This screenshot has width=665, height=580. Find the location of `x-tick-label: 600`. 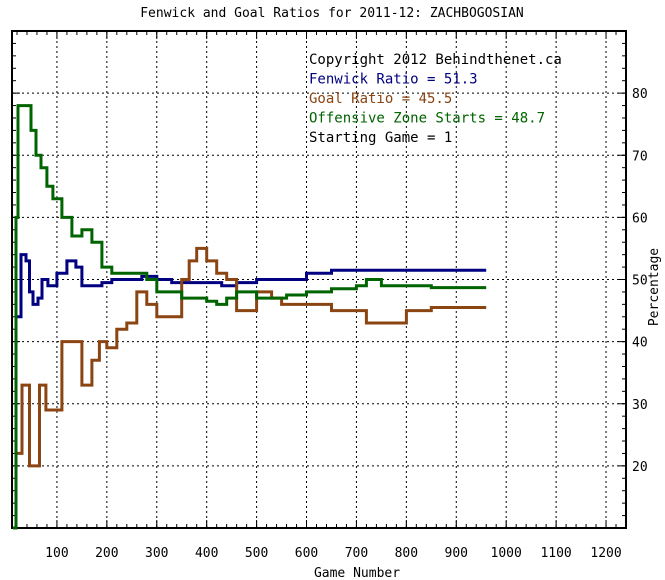

x-tick-label: 600 is located at coordinates (306, 553).